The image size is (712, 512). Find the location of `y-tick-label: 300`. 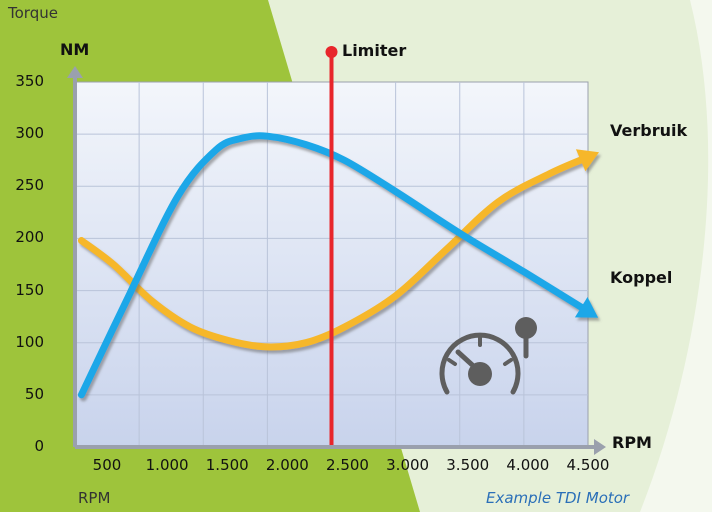

y-tick-label: 300 is located at coordinates (29, 133).